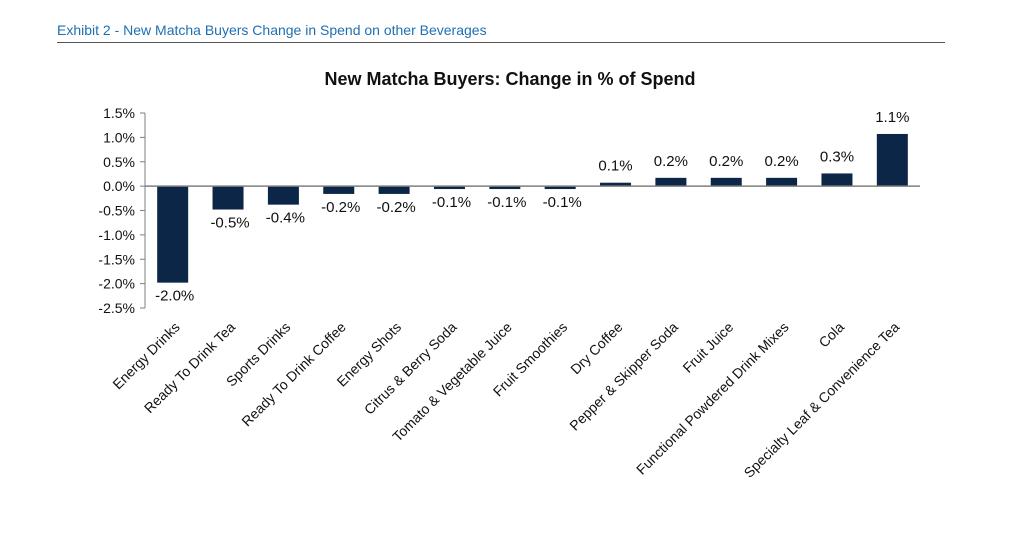 This screenshot has width=1024, height=535. I want to click on x-tick-label: Dry Coffee, so click(596, 348).